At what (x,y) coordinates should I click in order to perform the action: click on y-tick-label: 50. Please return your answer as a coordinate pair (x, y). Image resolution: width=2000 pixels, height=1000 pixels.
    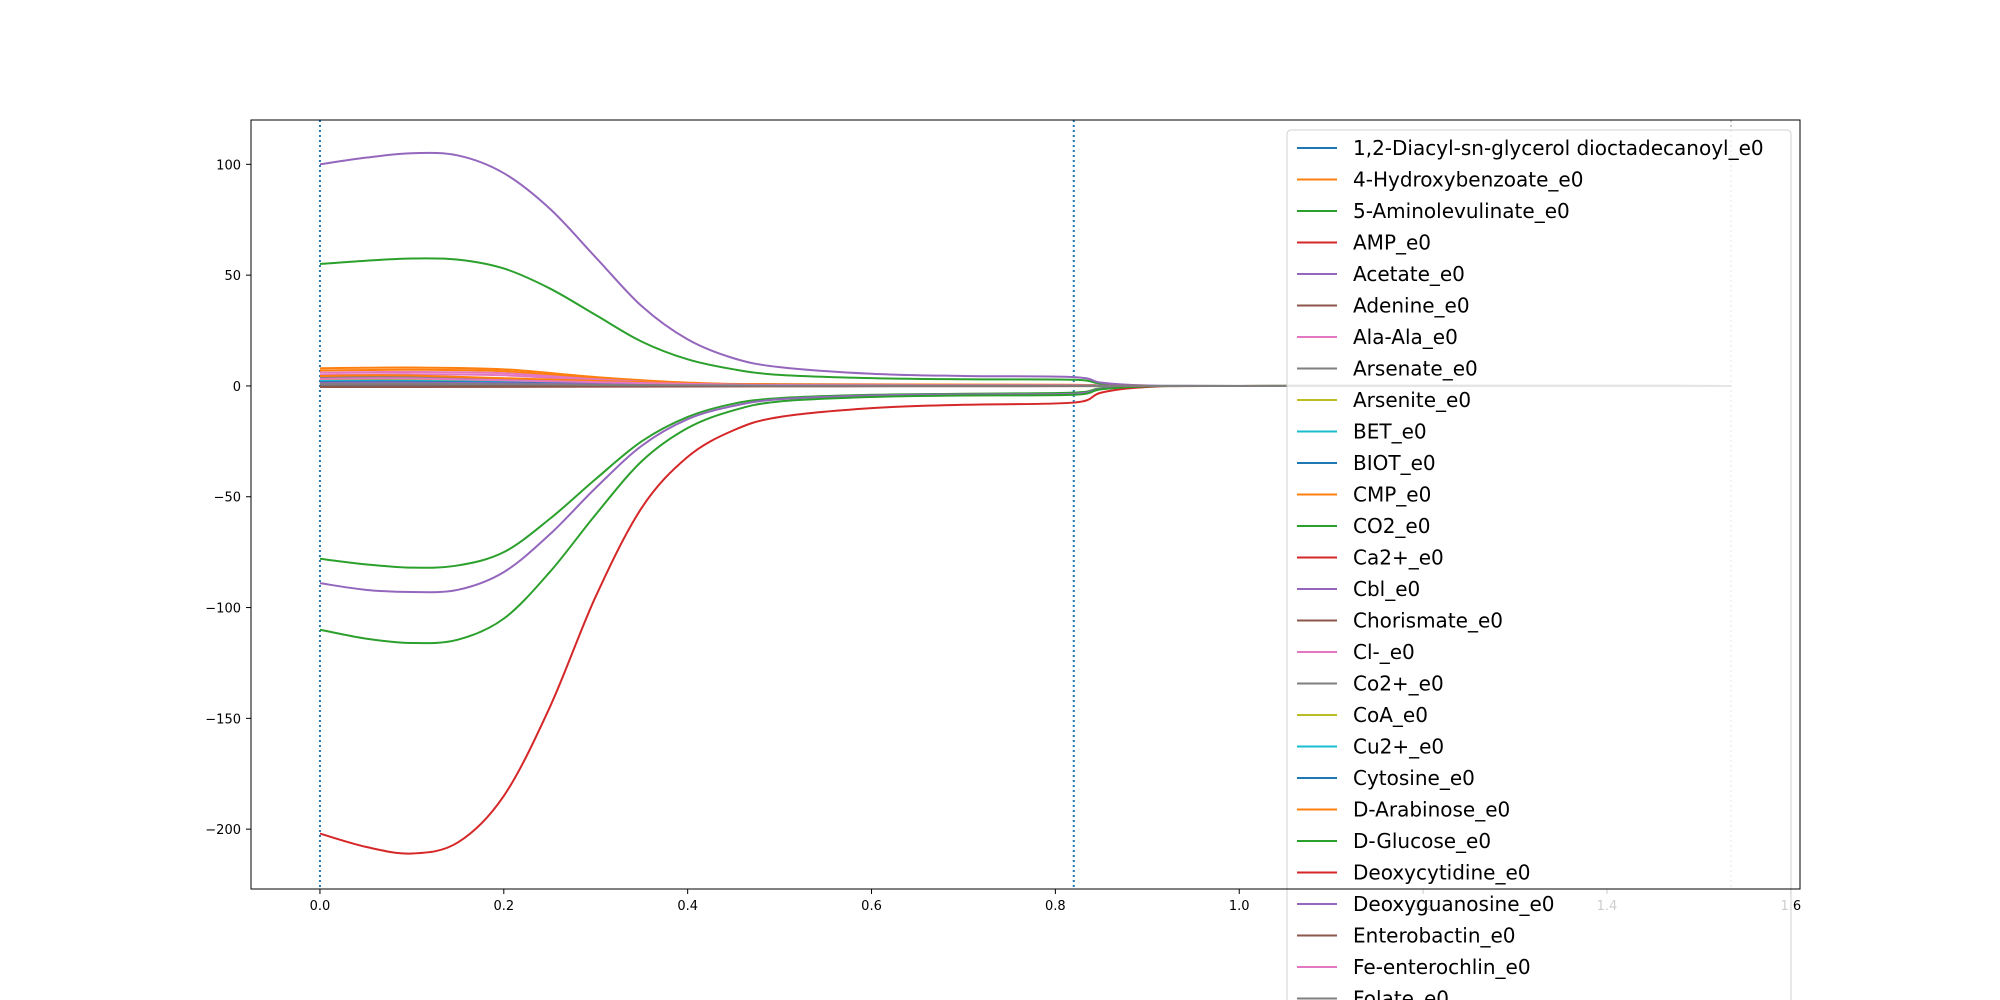
    Looking at the image, I should click on (232, 276).